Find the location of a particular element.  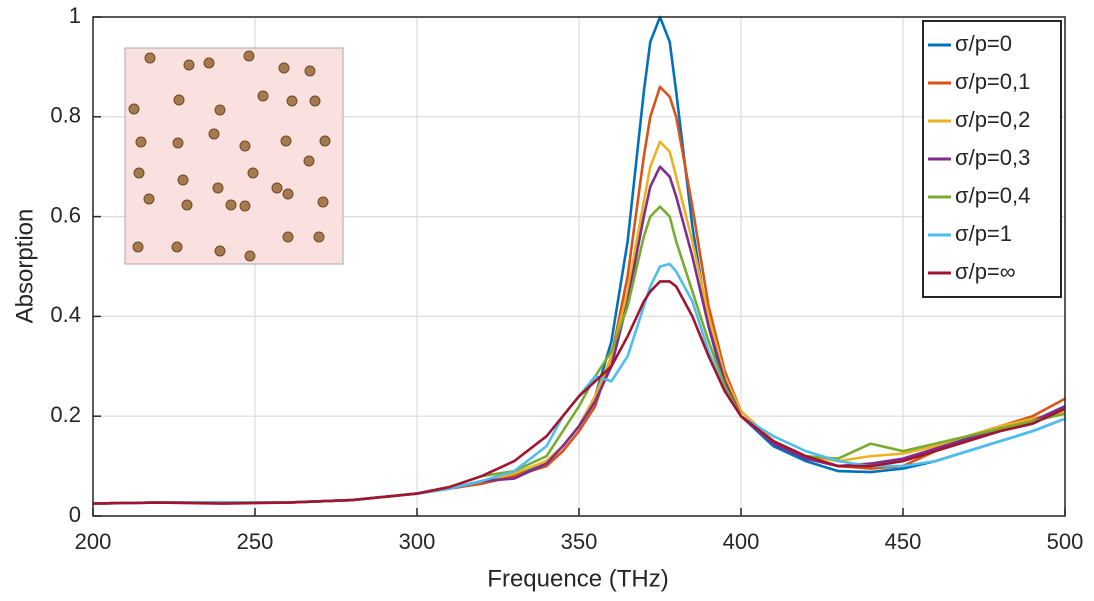

y-tick-label: 0 is located at coordinates (75, 514).